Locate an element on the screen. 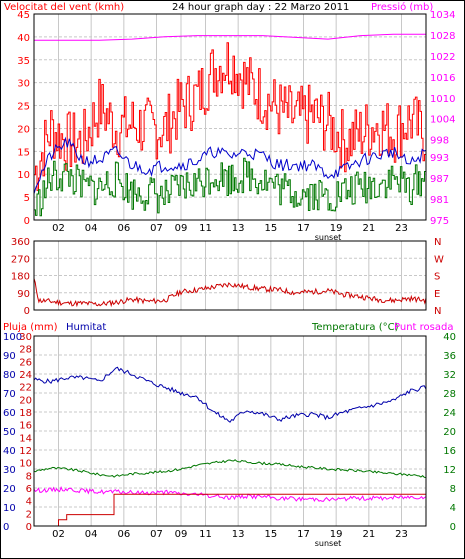 The height and width of the screenshot is (559, 465). series-wind-direction is located at coordinates (230, 293).